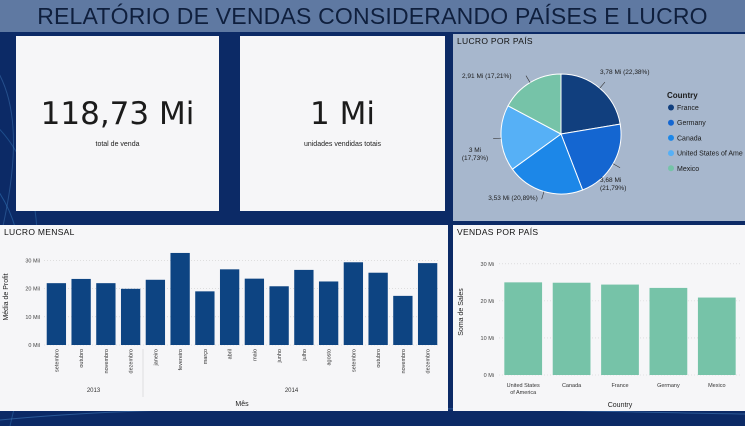 The width and height of the screenshot is (745, 426). I want to click on y-tick-label: 30 Mil, so click(32, 261).